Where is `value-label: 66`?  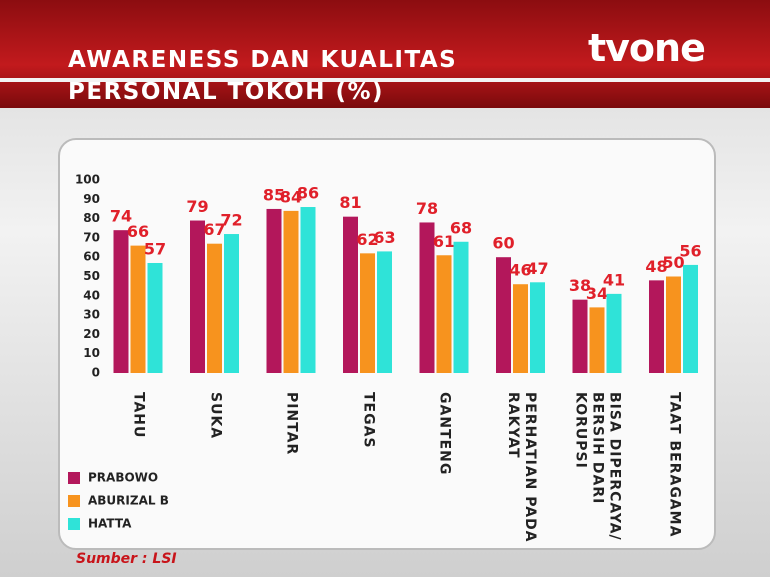 value-label: 66 is located at coordinates (138, 231).